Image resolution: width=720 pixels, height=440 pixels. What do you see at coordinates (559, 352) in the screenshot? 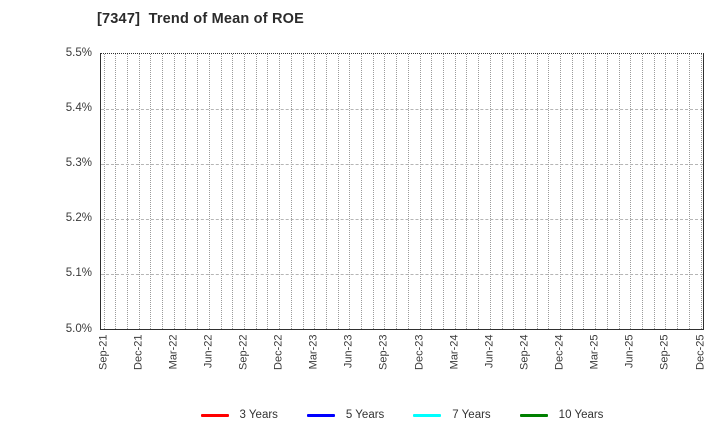
I see `x-tick-label: Dec-24` at bounding box center [559, 352].